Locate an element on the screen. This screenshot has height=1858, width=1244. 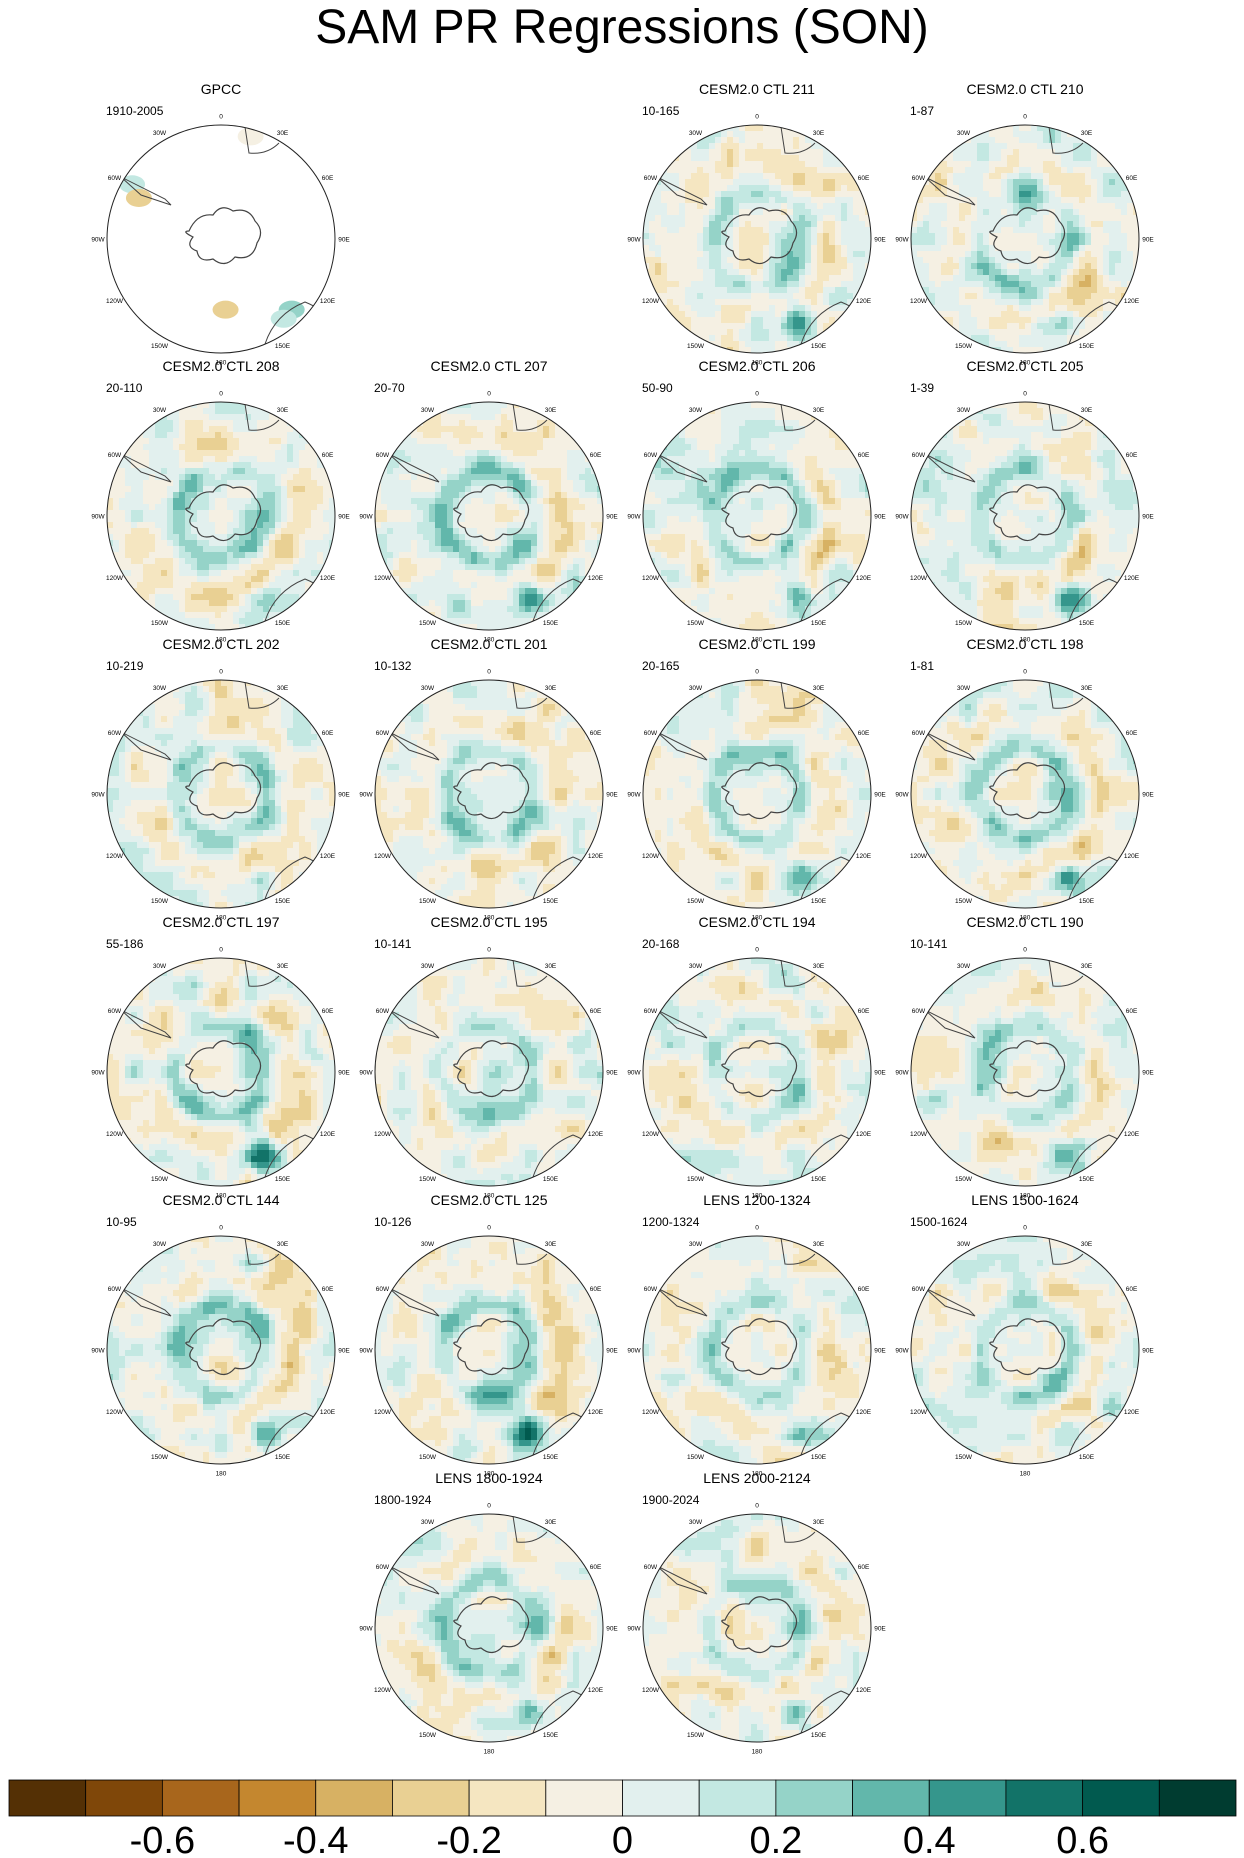
colorbar: -0.6 -0.4 -0.2 0 0.2 0.4 0.6 is located at coordinates (622, 1818).